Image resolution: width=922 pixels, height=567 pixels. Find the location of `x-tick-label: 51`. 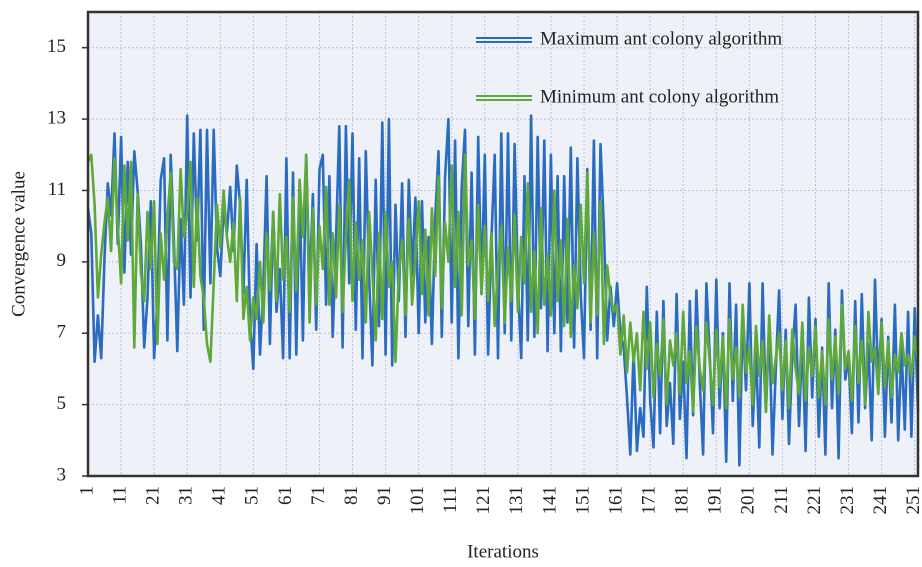

x-tick-label: 51 is located at coordinates (252, 495).